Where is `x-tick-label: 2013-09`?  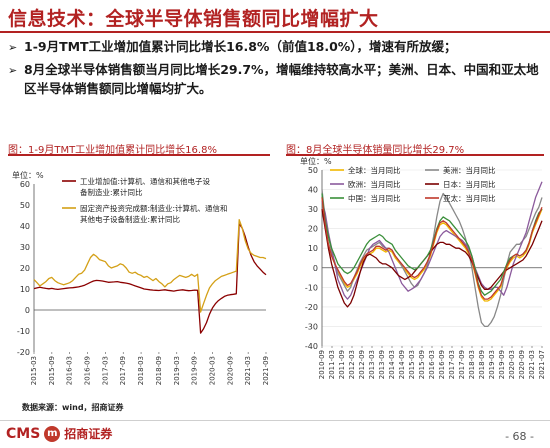 x-tick-label: 2013-09 is located at coordinates (382, 364).